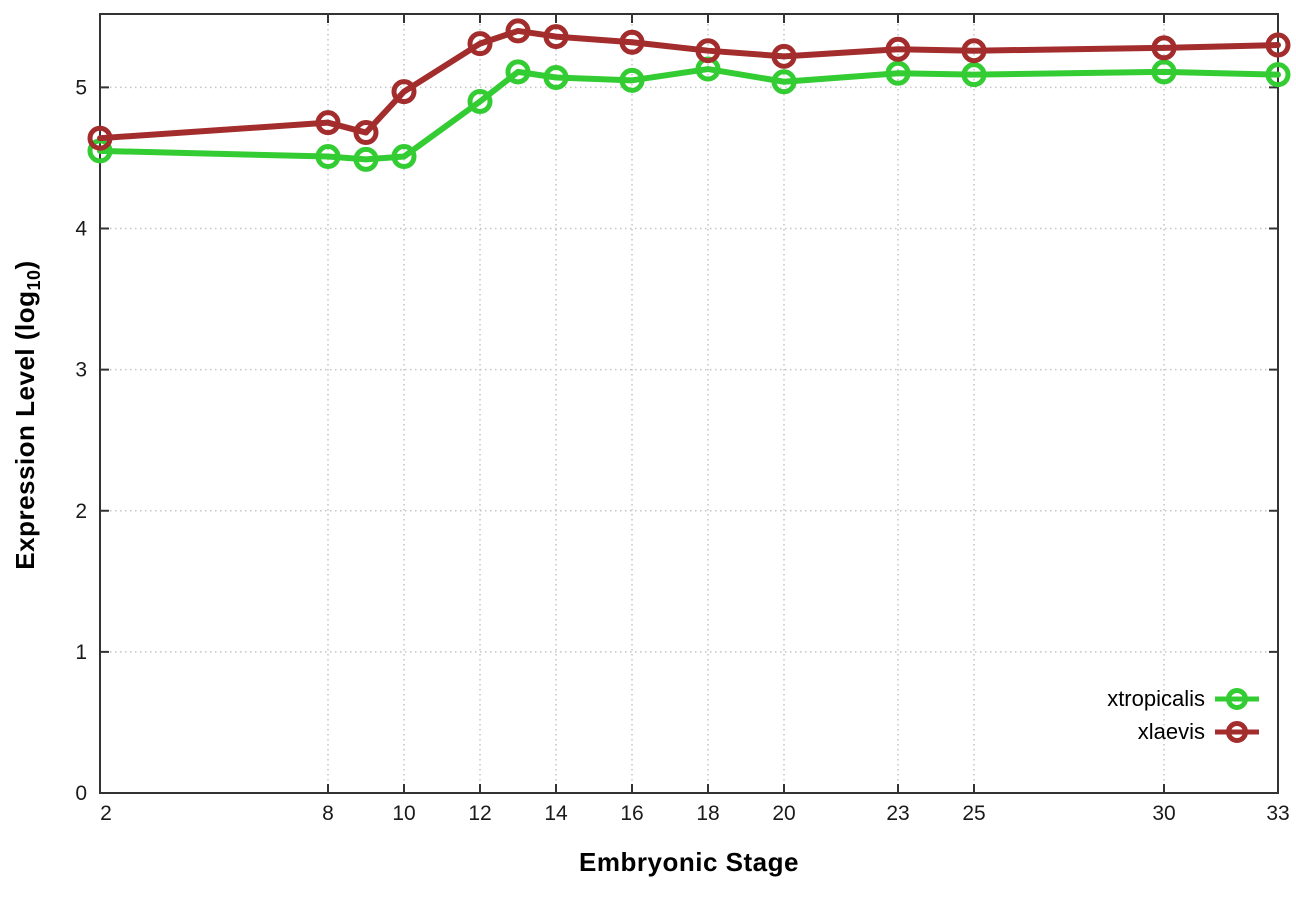  Describe the element at coordinates (783, 813) in the screenshot. I see `x-tick-label: 20` at that location.